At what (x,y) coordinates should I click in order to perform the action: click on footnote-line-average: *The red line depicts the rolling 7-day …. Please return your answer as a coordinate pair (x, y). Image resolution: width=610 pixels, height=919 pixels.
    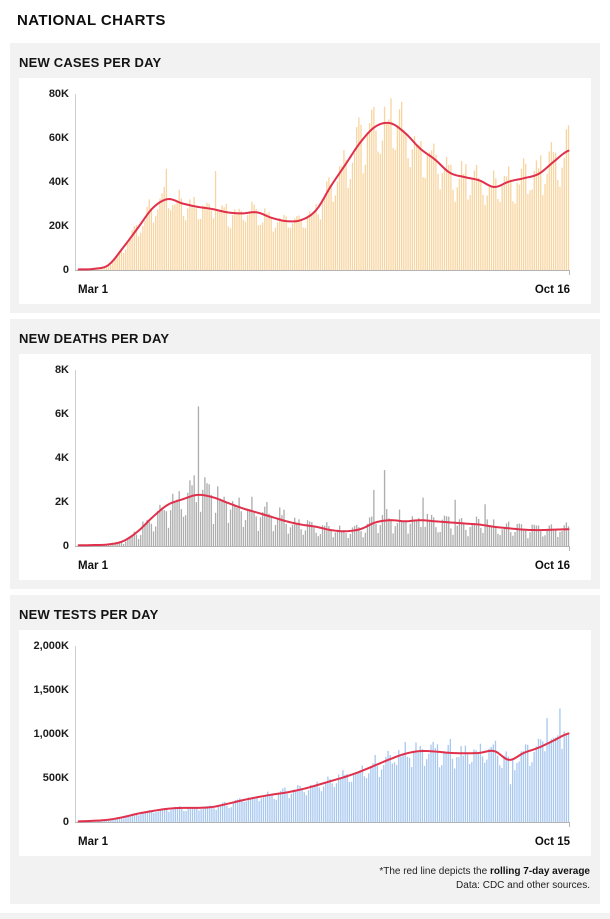
    Looking at the image, I should click on (304, 872).